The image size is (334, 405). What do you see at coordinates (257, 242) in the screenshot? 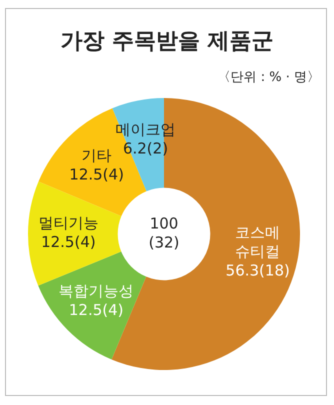
I see `slice-label: 코스메 슈티컬` at bounding box center [257, 242].